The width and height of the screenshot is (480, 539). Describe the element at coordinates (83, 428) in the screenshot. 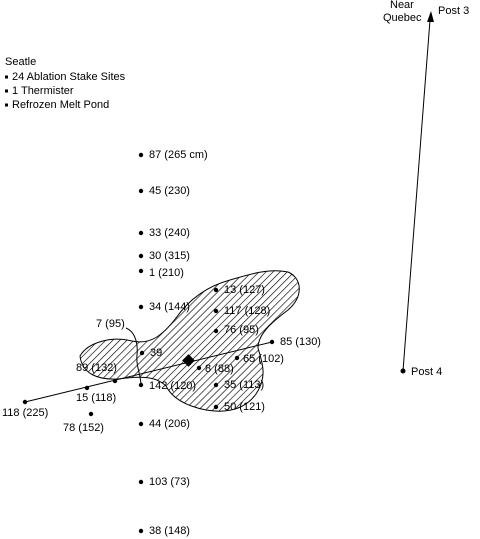

I see `stake-label: 78 (152)` at that location.